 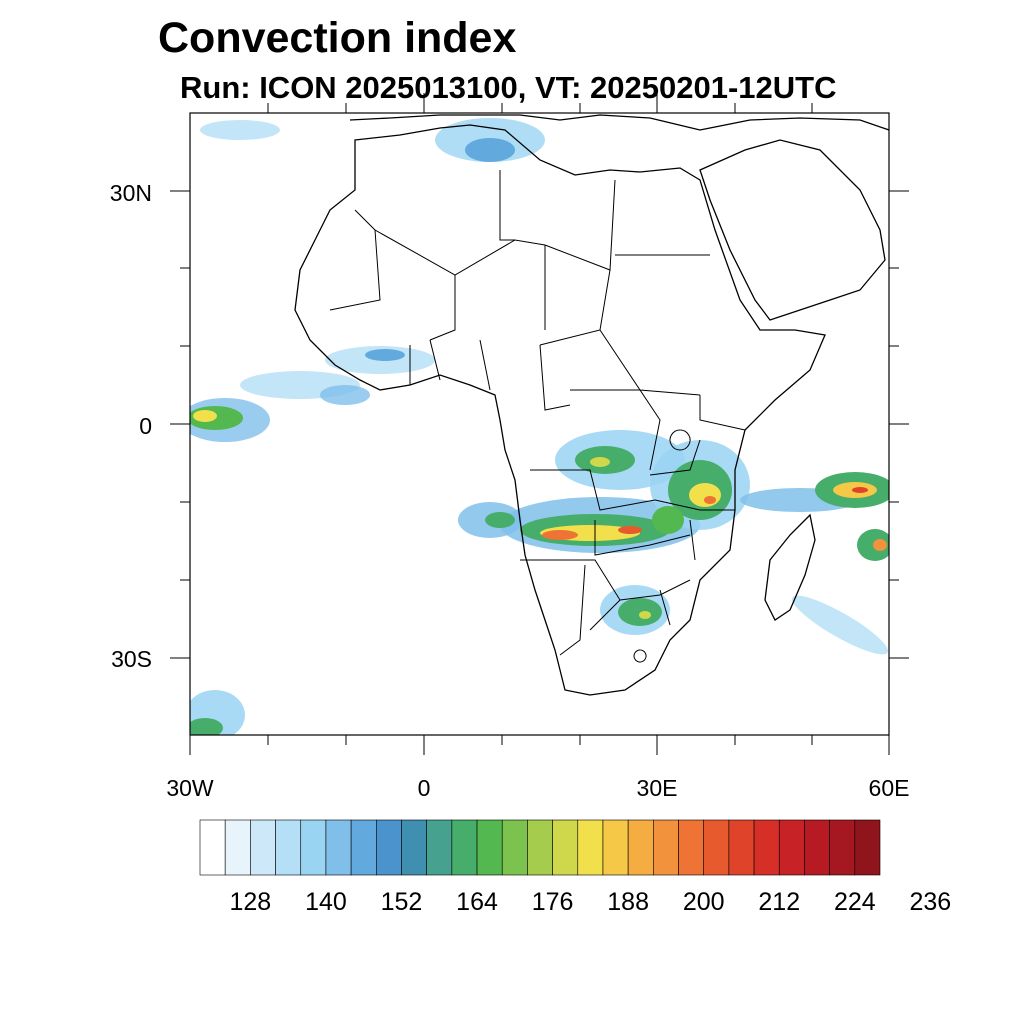 What do you see at coordinates (337, 38) in the screenshot?
I see `map-title: Convection index` at bounding box center [337, 38].